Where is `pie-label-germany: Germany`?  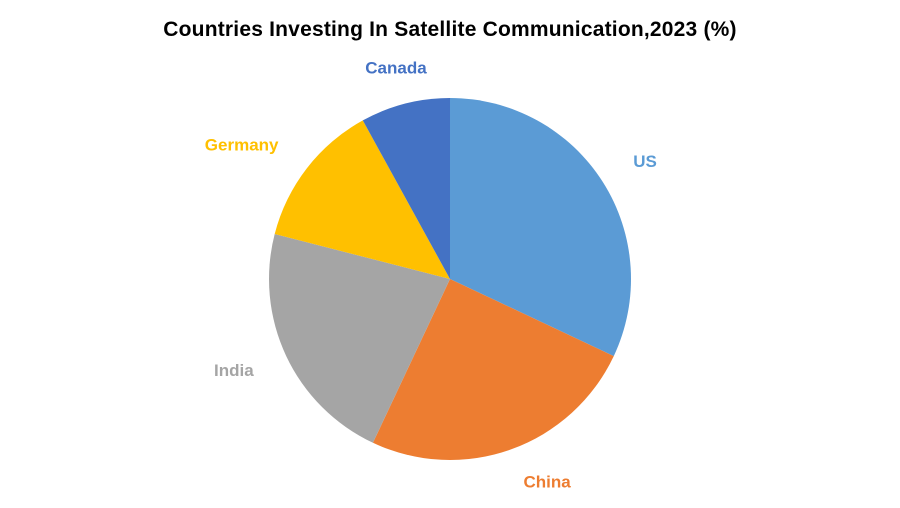 pie-label-germany: Germany is located at coordinates (242, 144).